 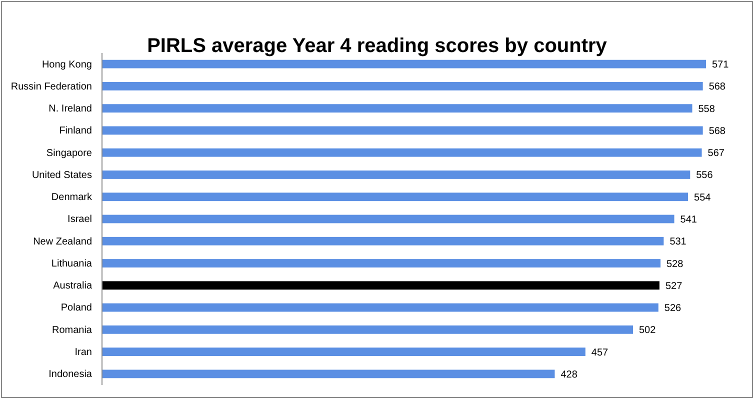 What do you see at coordinates (76, 308) in the screenshot?
I see `y-tick-label: Poland` at bounding box center [76, 308].